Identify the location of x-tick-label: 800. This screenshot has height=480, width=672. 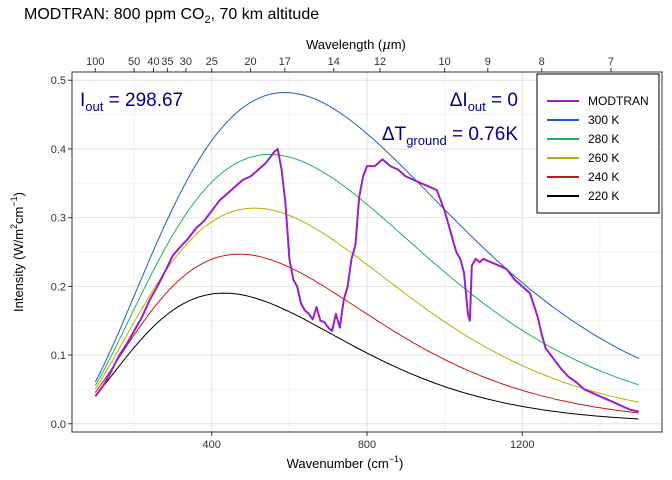
(367, 445).